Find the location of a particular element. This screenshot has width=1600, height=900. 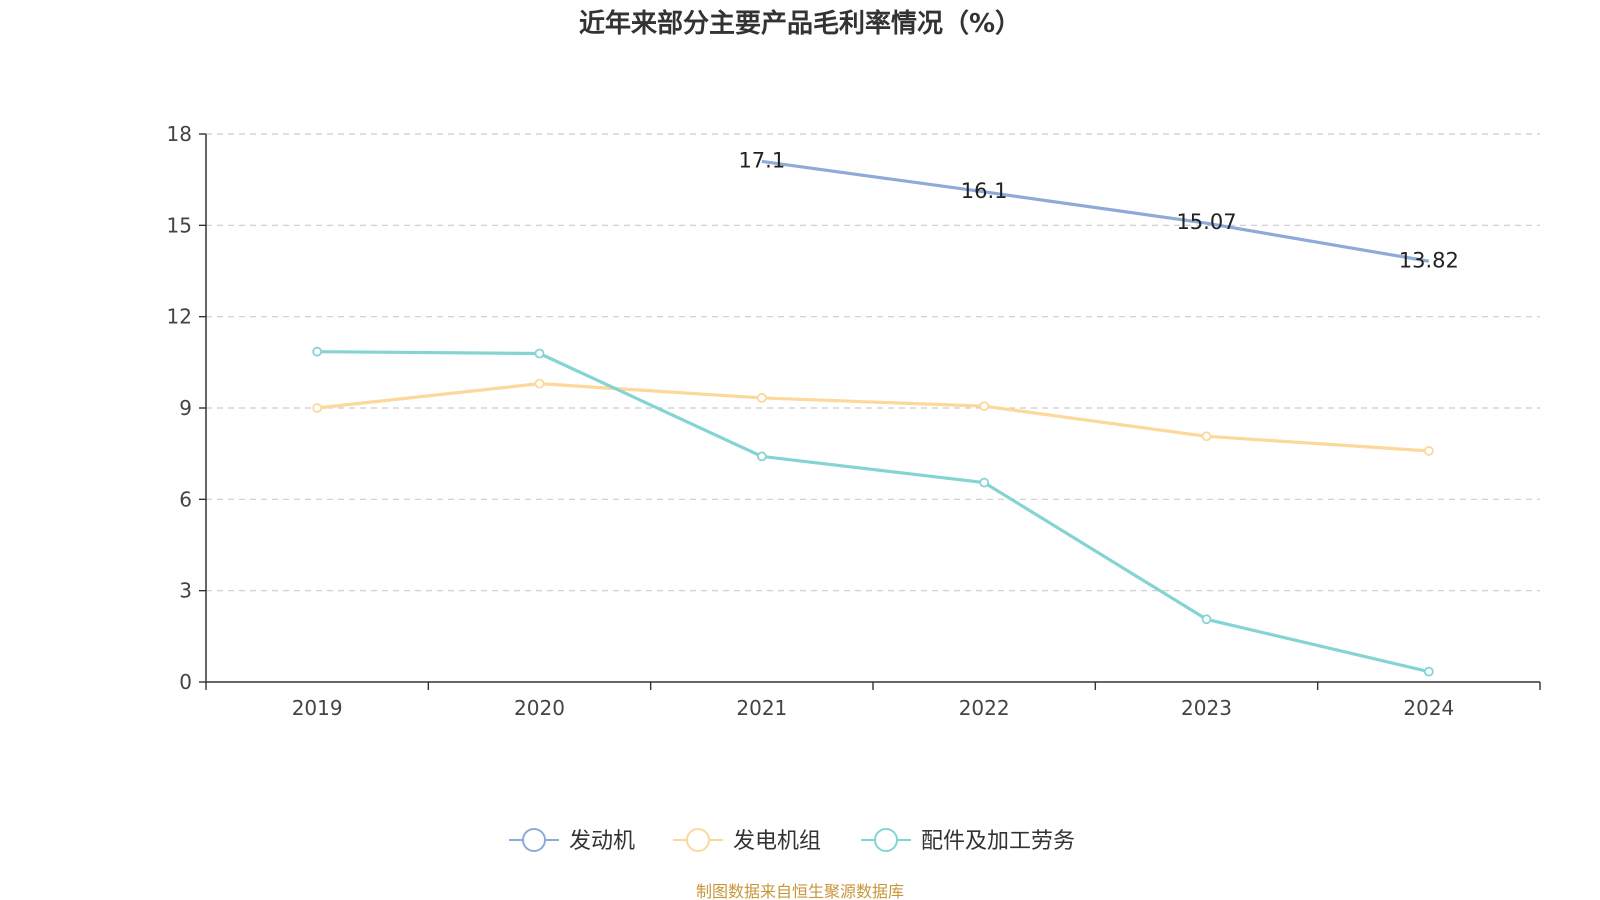

x-tick-label: 2024 is located at coordinates (1428, 708).